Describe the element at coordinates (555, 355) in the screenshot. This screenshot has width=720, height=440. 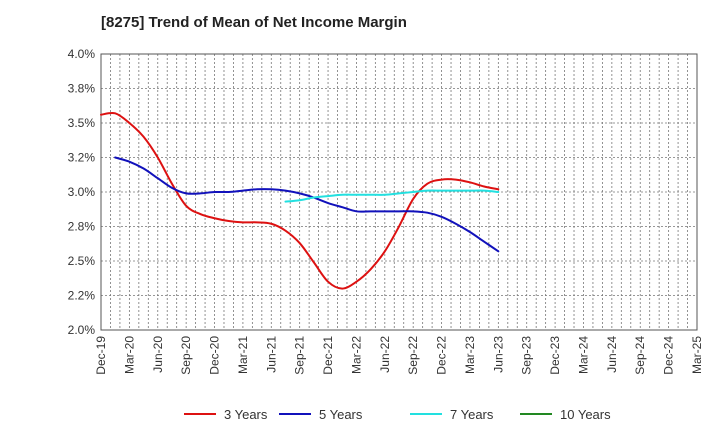
I see `x-tick-label: Dec-23` at that location.